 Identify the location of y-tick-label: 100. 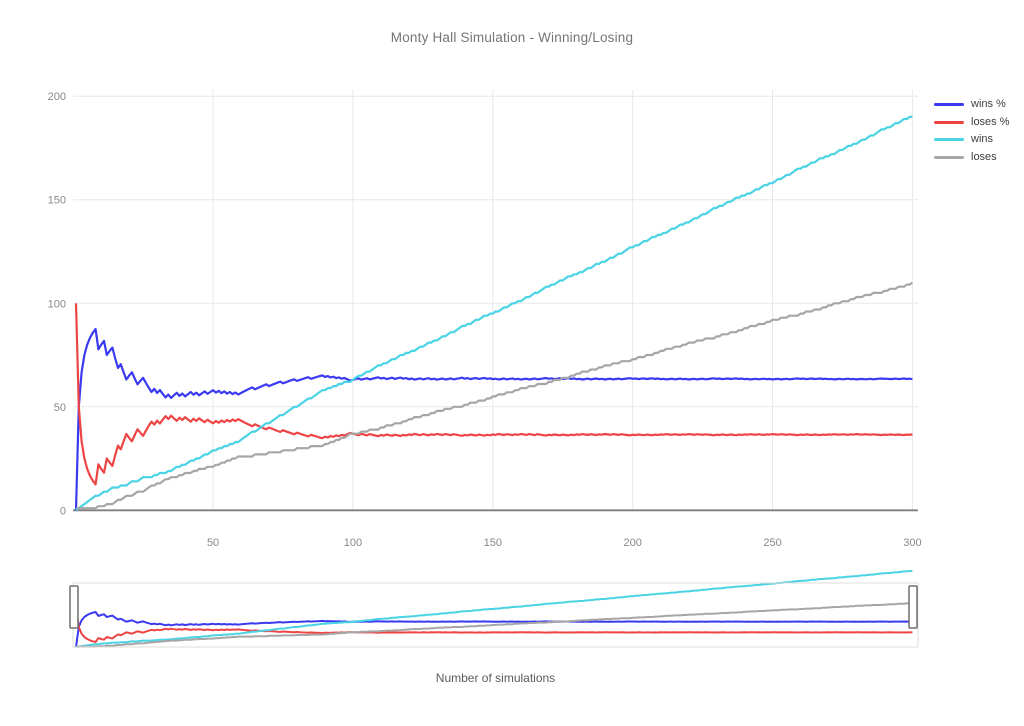
(57, 304).